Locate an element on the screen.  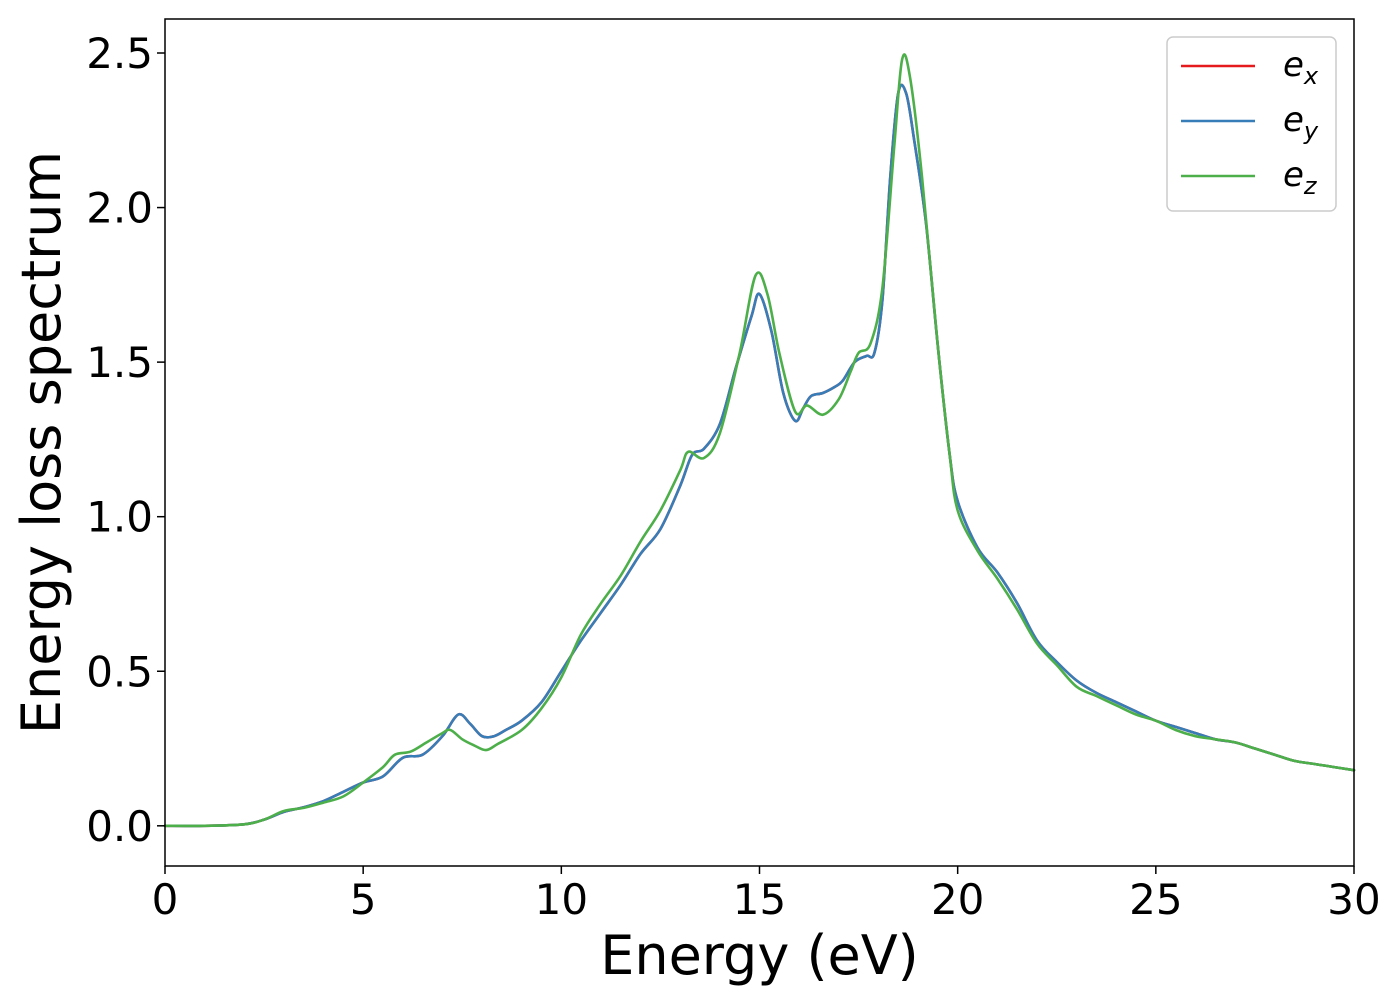
x-axis-title: Energy (eV) is located at coordinates (759, 955).